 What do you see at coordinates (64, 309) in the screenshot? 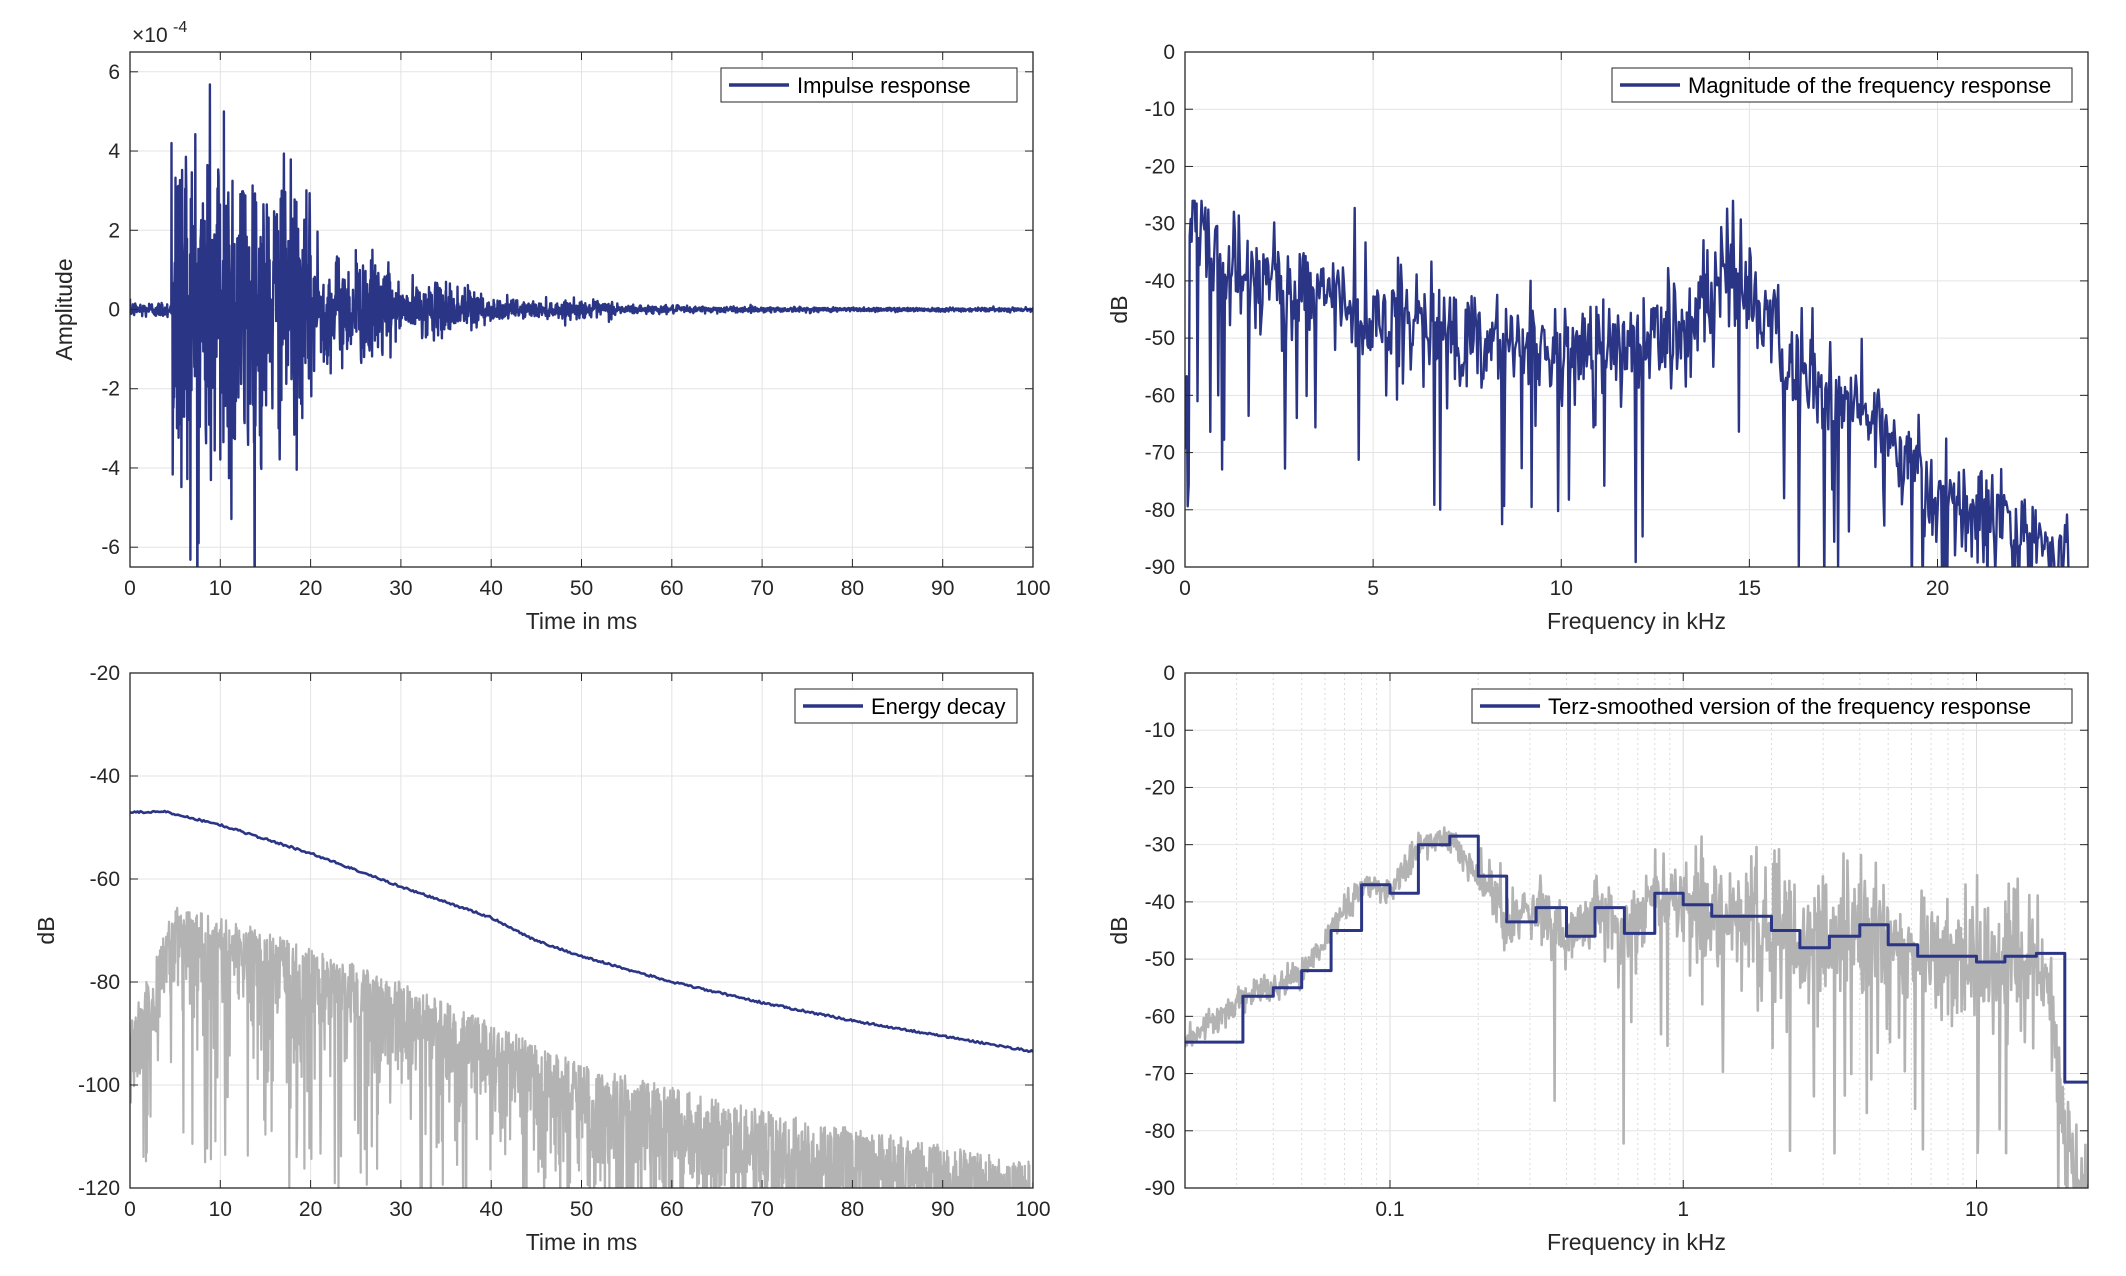
I see `y-axis-label: Amplitude` at bounding box center [64, 309].